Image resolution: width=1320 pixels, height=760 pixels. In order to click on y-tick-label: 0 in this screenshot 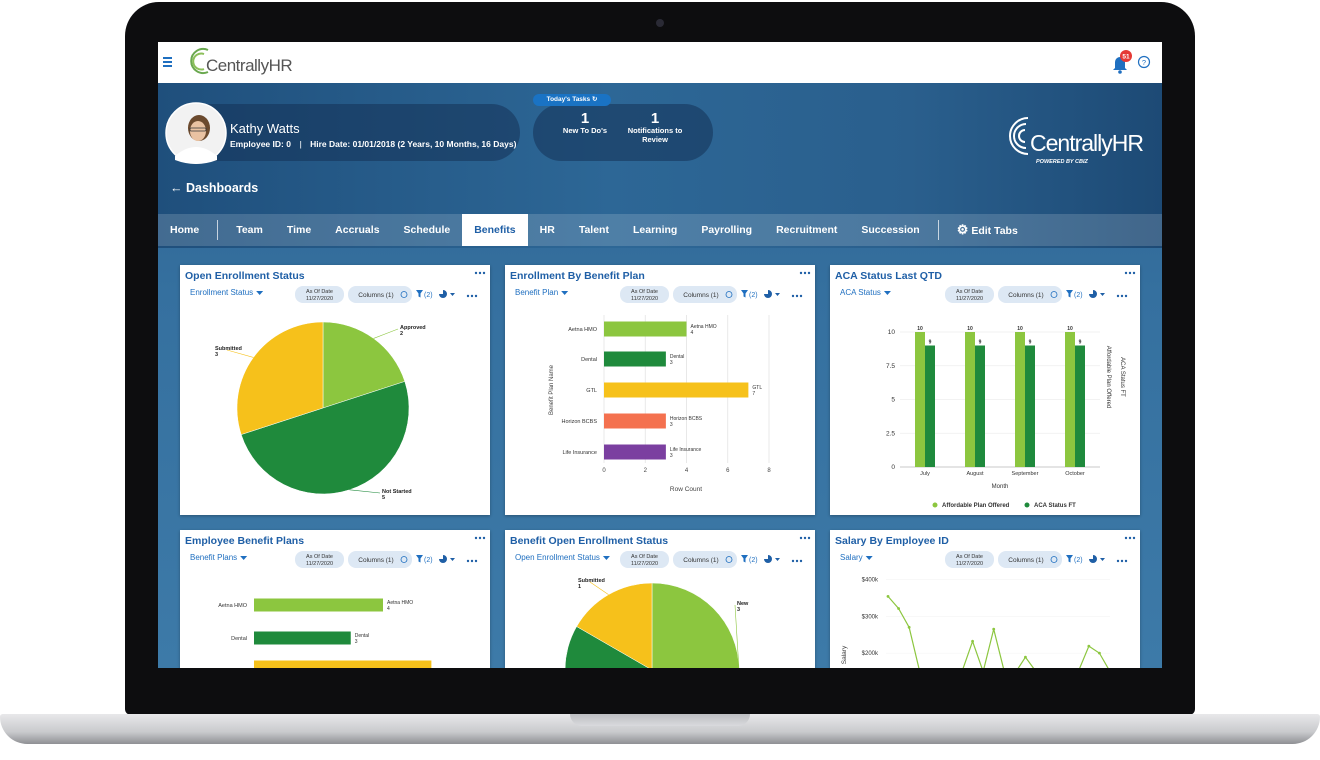, I will do `click(893, 467)`.